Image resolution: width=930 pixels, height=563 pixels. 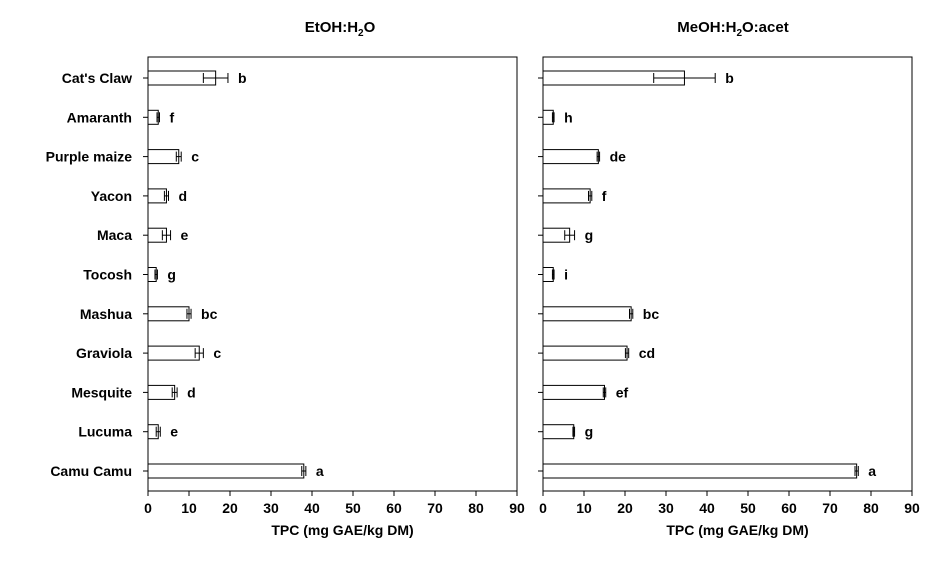 What do you see at coordinates (568, 117) in the screenshot?
I see `data-label: h` at bounding box center [568, 117].